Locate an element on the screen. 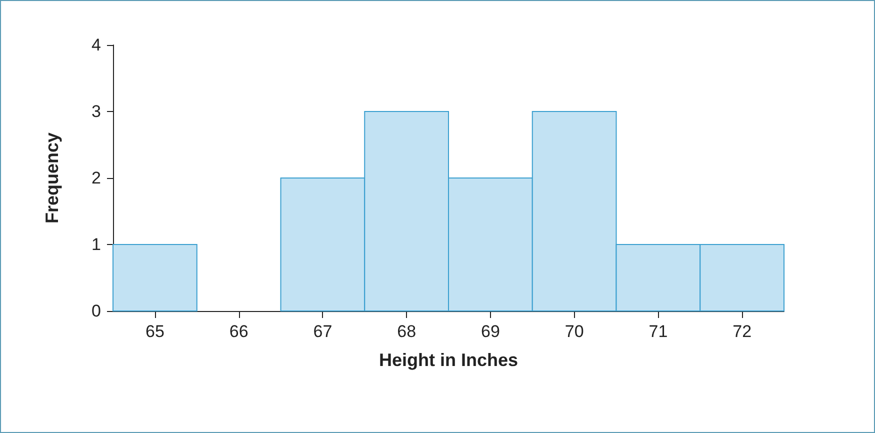 The image size is (875, 433). x-tick-label: 68 is located at coordinates (406, 331).